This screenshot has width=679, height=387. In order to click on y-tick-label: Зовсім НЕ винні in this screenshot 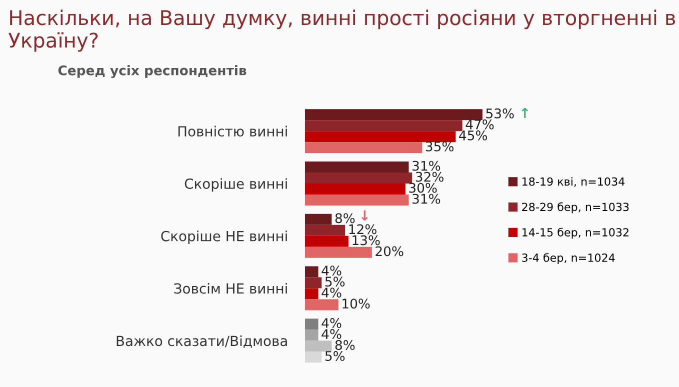, I will do `click(230, 288)`.